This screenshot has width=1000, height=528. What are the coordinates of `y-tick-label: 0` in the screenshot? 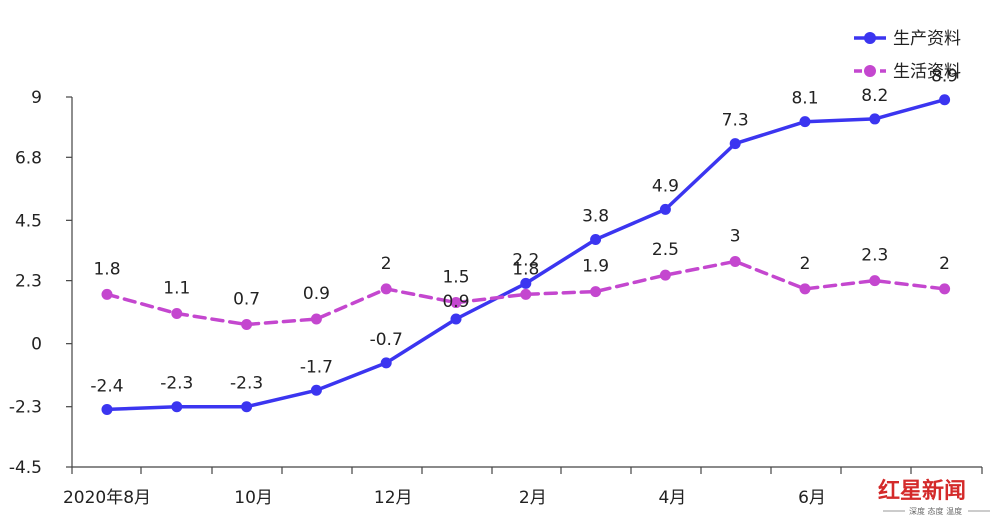 It's located at (36, 345).